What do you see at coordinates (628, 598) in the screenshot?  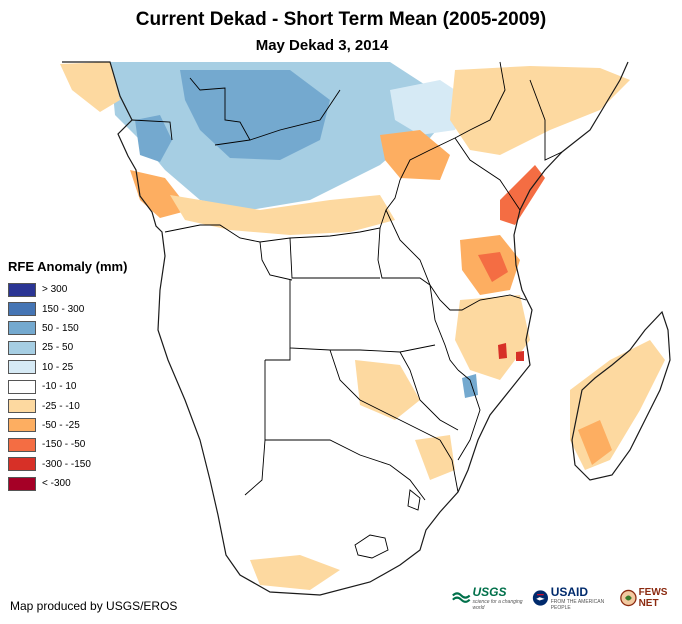 I see `fews-globe-icon` at bounding box center [628, 598].